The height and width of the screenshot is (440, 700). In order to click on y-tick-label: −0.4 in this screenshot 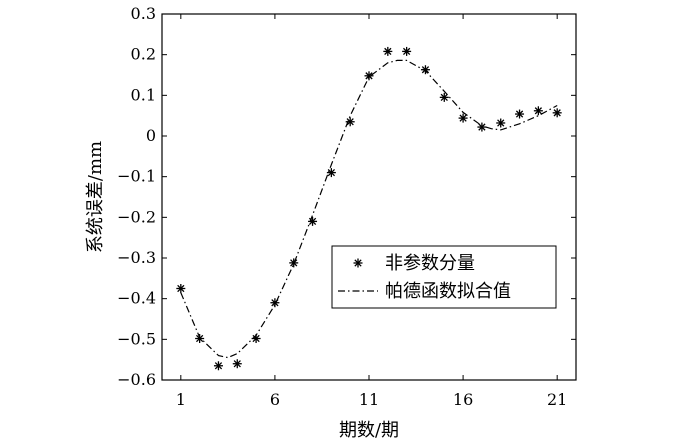, I will do `click(136, 298)`.